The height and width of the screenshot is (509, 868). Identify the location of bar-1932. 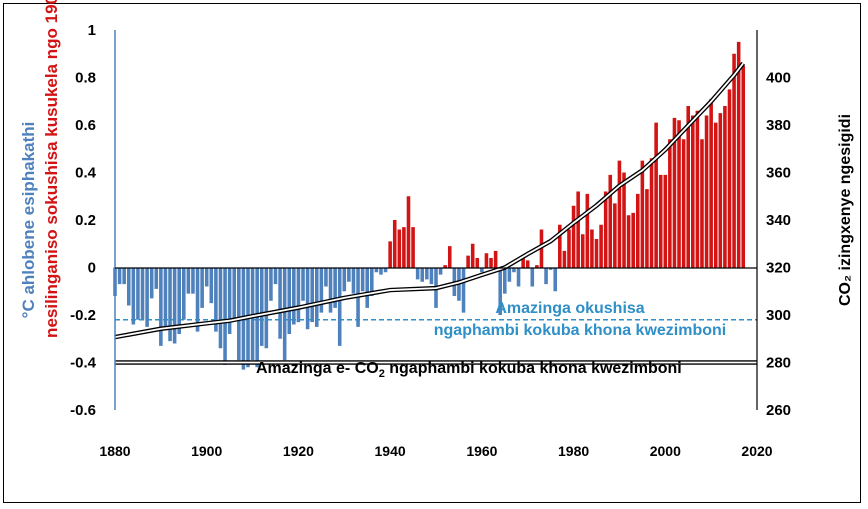
(353, 280).